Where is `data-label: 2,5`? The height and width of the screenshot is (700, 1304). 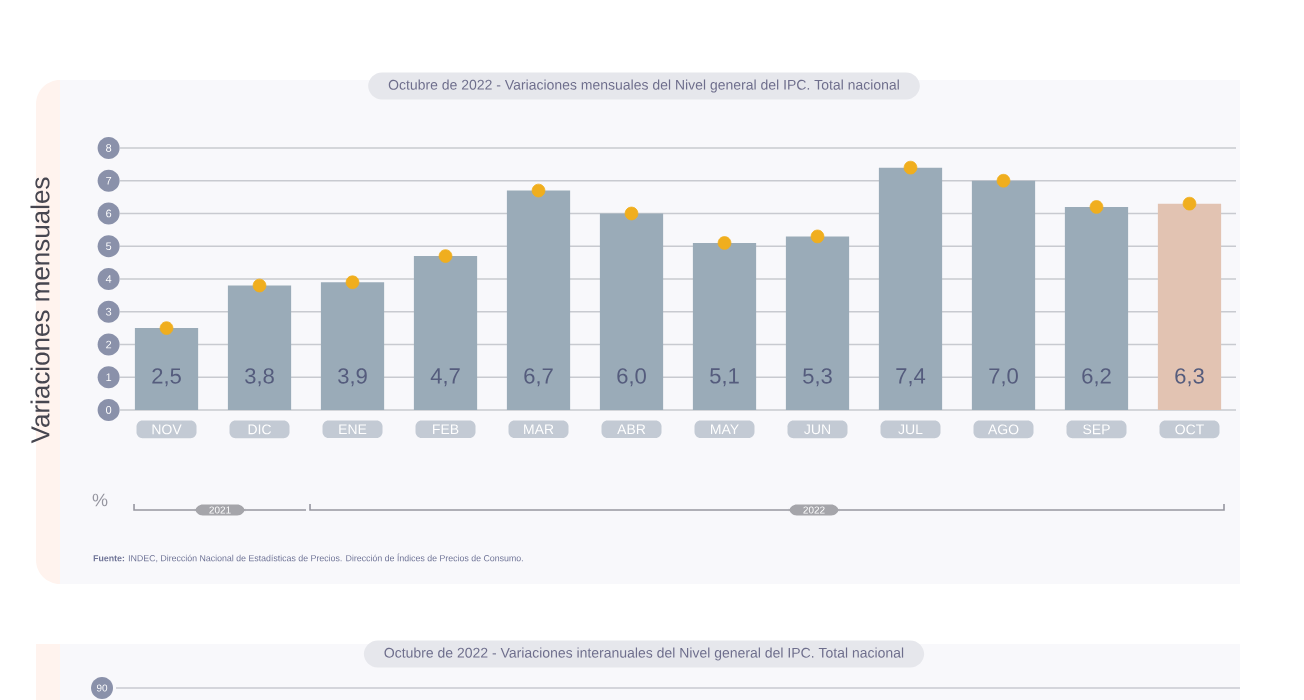
data-label: 2,5 is located at coordinates (166, 377).